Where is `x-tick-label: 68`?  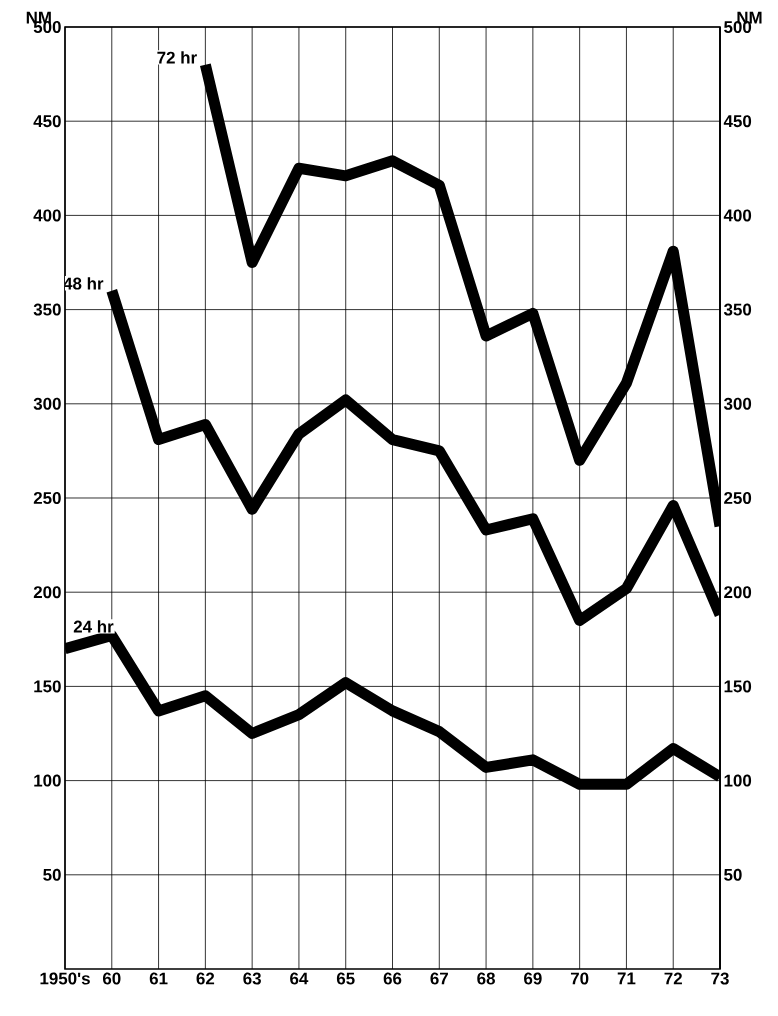
x-tick-label: 68 is located at coordinates (486, 978).